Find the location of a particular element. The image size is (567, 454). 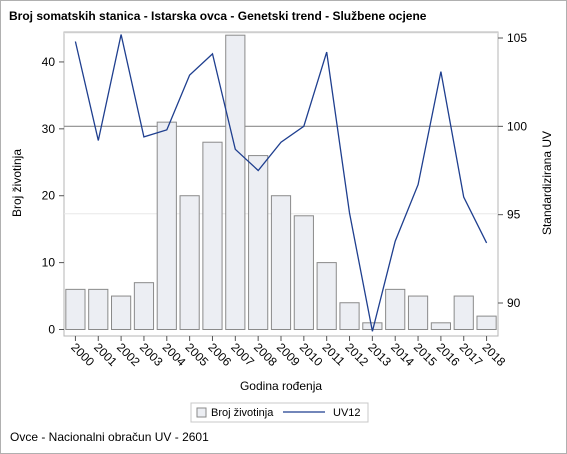

bar-2011 is located at coordinates (326, 296).